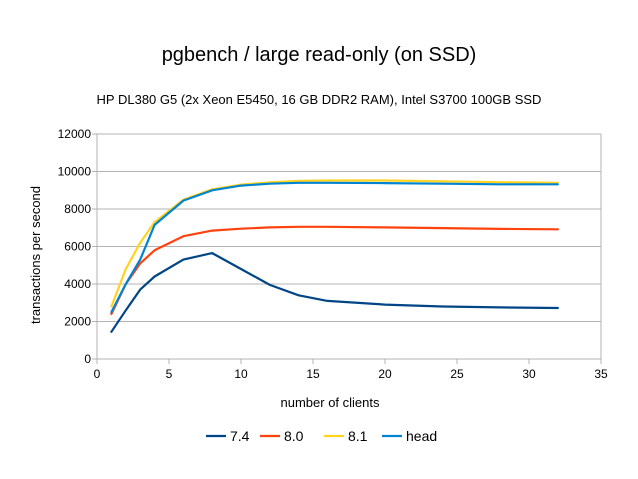 The width and height of the screenshot is (638, 479). I want to click on series-line-8.0, so click(334, 270).